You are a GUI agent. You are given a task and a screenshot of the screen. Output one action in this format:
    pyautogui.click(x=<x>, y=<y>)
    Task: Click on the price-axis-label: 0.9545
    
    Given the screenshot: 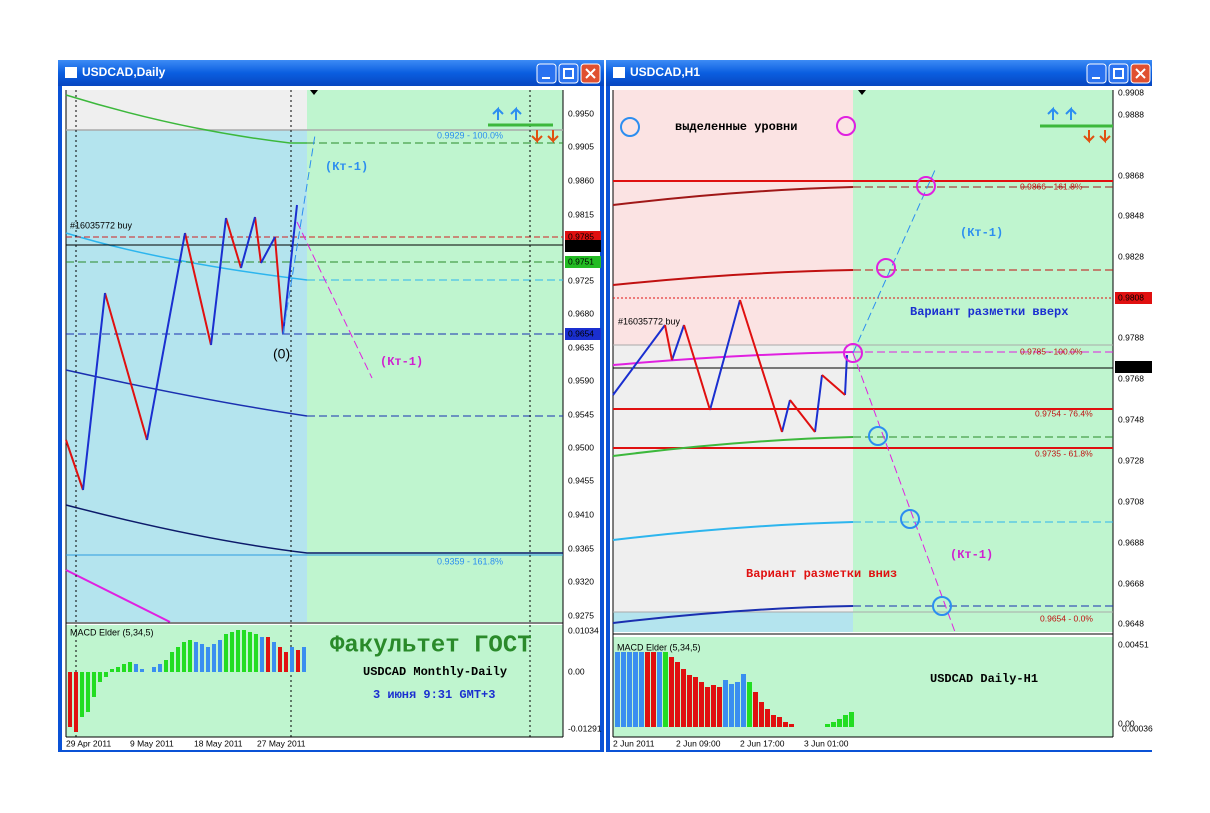 What is the action you would take?
    pyautogui.click(x=581, y=414)
    